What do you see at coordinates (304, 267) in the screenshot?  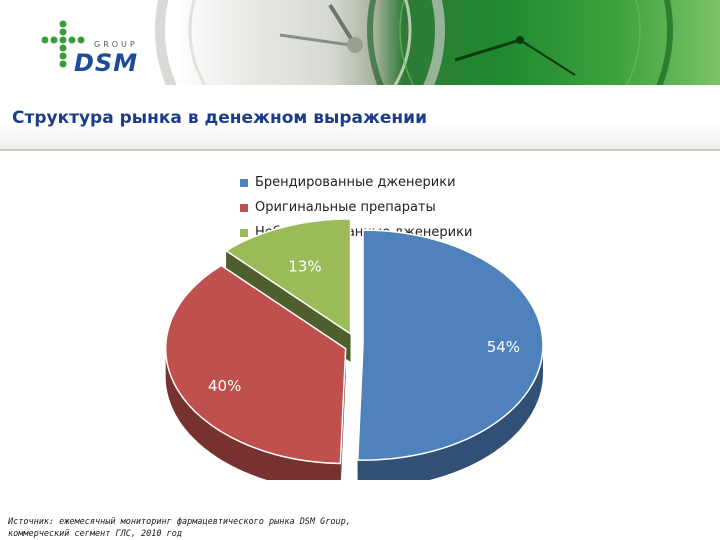 I see `pie-data-label: 13%` at bounding box center [304, 267].